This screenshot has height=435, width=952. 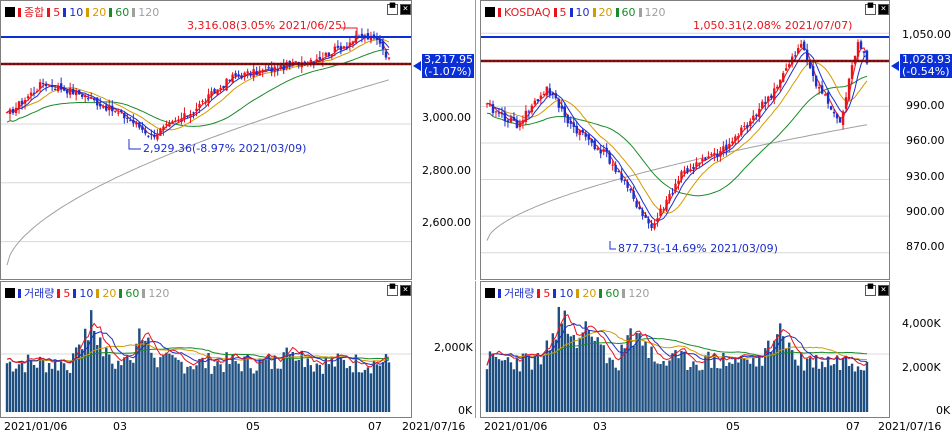 I want to click on date-tick: 03, so click(x=600, y=426).